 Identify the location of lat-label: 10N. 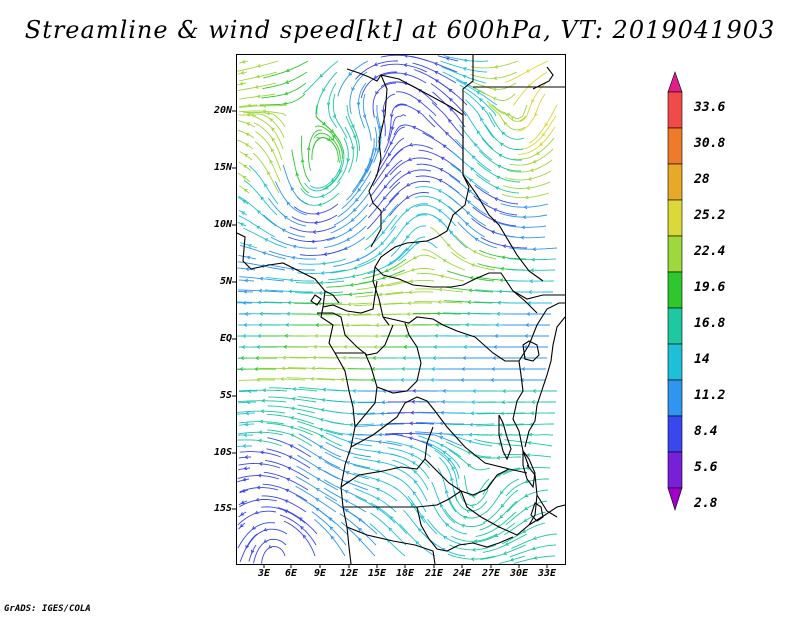
(222, 224).